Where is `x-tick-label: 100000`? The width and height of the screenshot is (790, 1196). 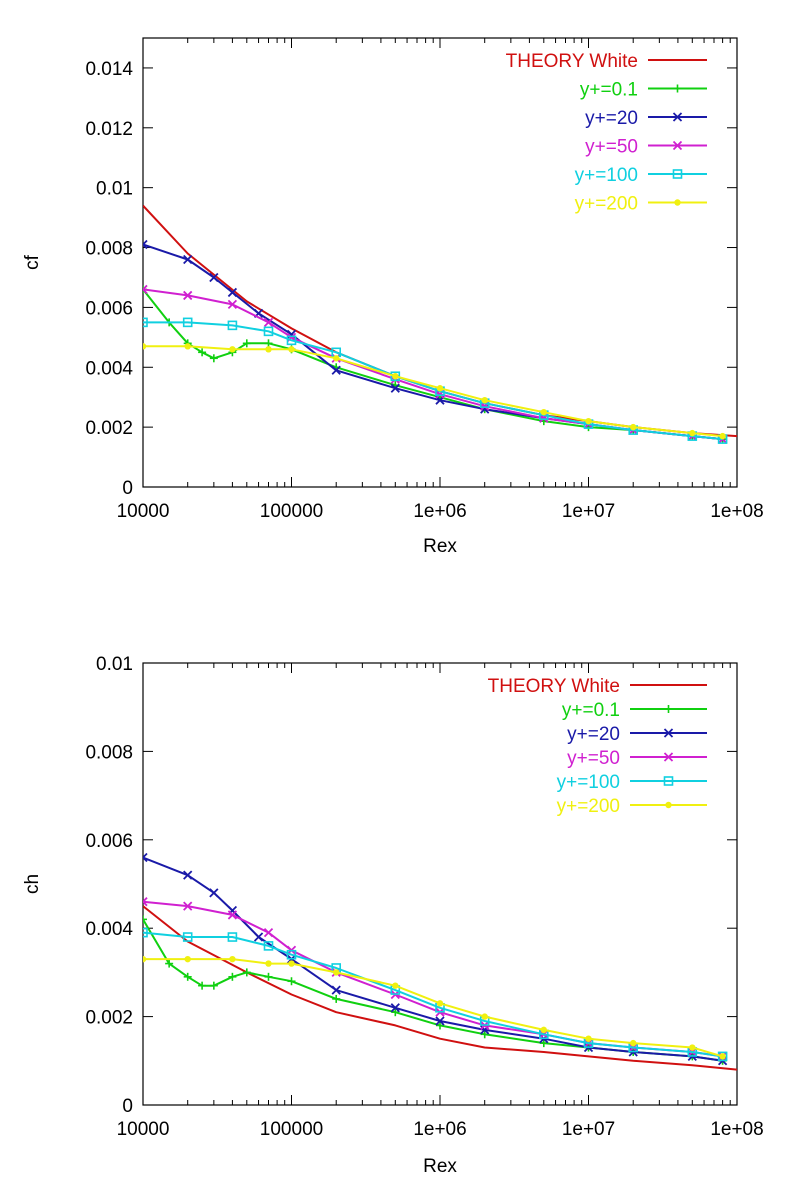
x-tick-label: 100000 is located at coordinates (291, 511).